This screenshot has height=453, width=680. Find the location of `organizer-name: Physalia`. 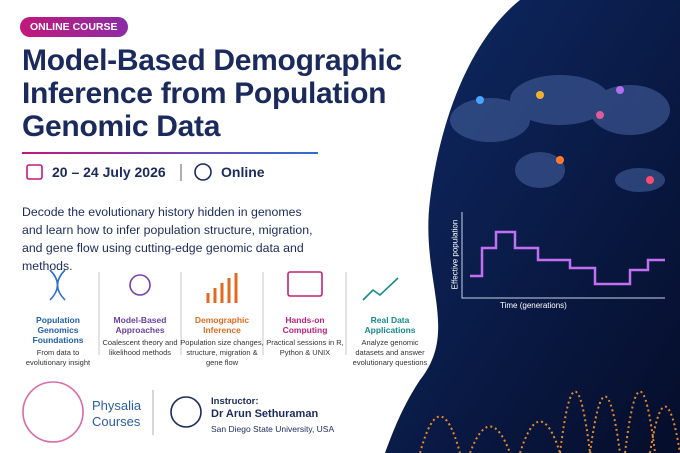

organizer-name: Physalia is located at coordinates (117, 405).